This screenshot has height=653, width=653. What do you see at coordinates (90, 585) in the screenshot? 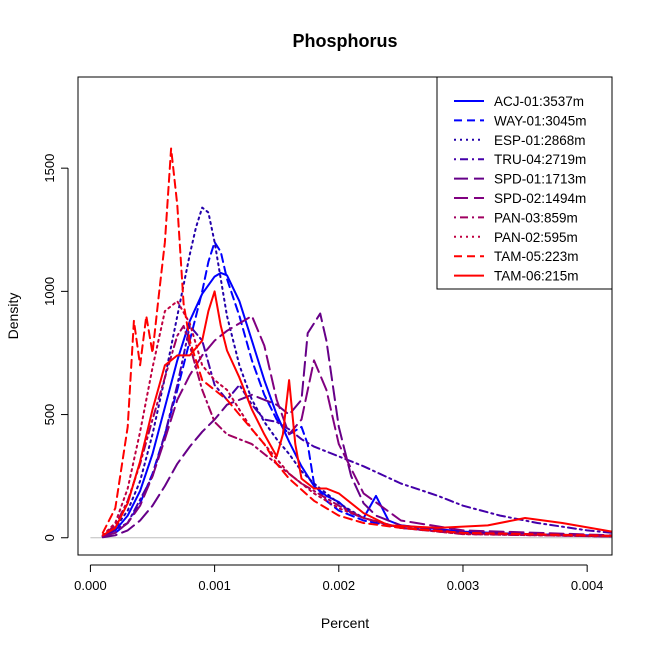
I see `x-tick-label: 0.000` at bounding box center [90, 585].